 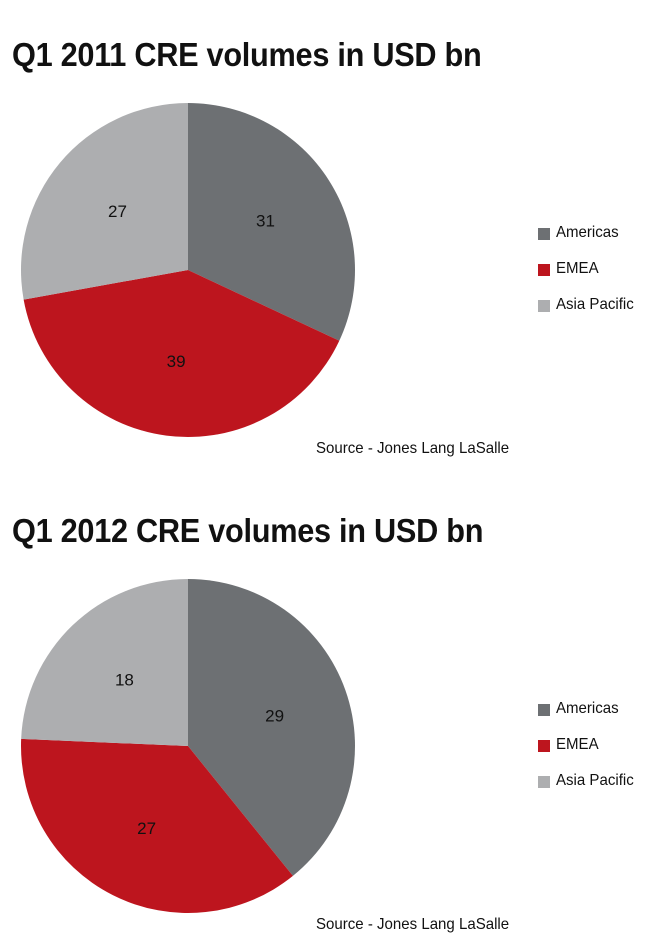 What do you see at coordinates (247, 54) in the screenshot?
I see `chart-title: Q1 2011 CRE volumes in USD bn` at bounding box center [247, 54].